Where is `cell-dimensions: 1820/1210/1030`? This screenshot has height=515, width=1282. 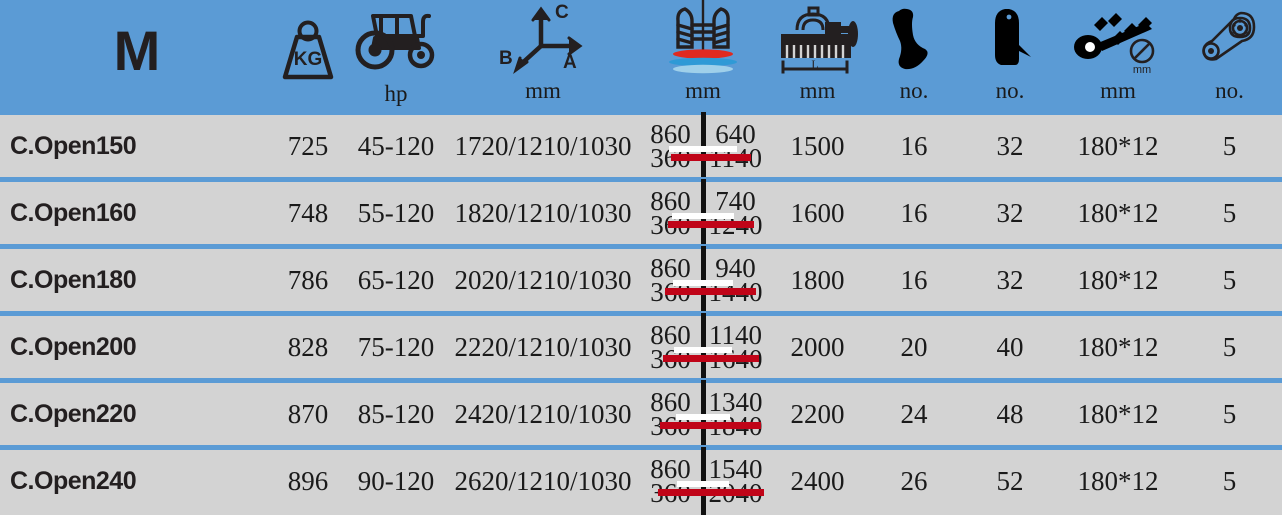
cell-dimensions: 1820/1210/1030 is located at coordinates (543, 212).